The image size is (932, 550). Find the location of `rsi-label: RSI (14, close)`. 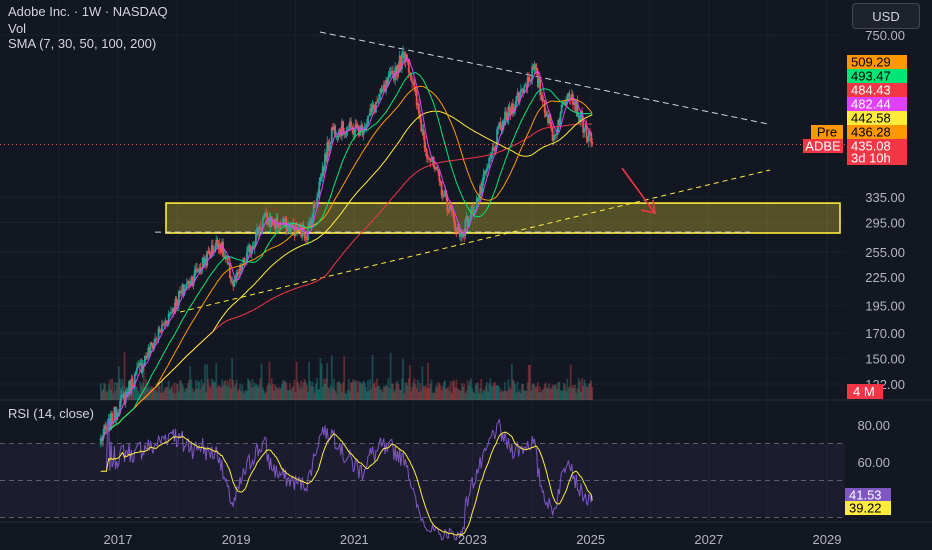

rsi-label: RSI (14, close) is located at coordinates (51, 413).